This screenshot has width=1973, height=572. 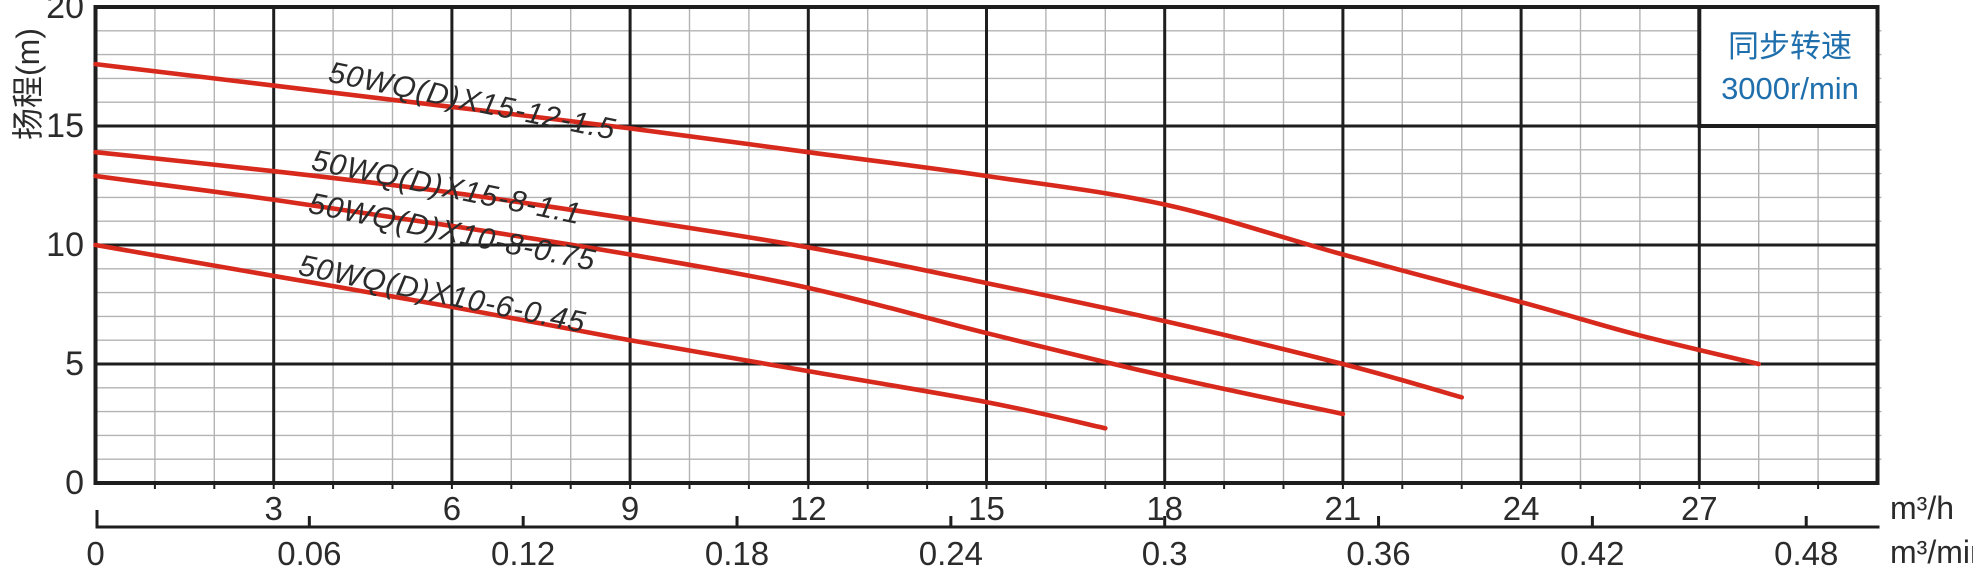 What do you see at coordinates (1790, 46) in the screenshot?
I see `legend-line-speed-label: 同步转速` at bounding box center [1790, 46].